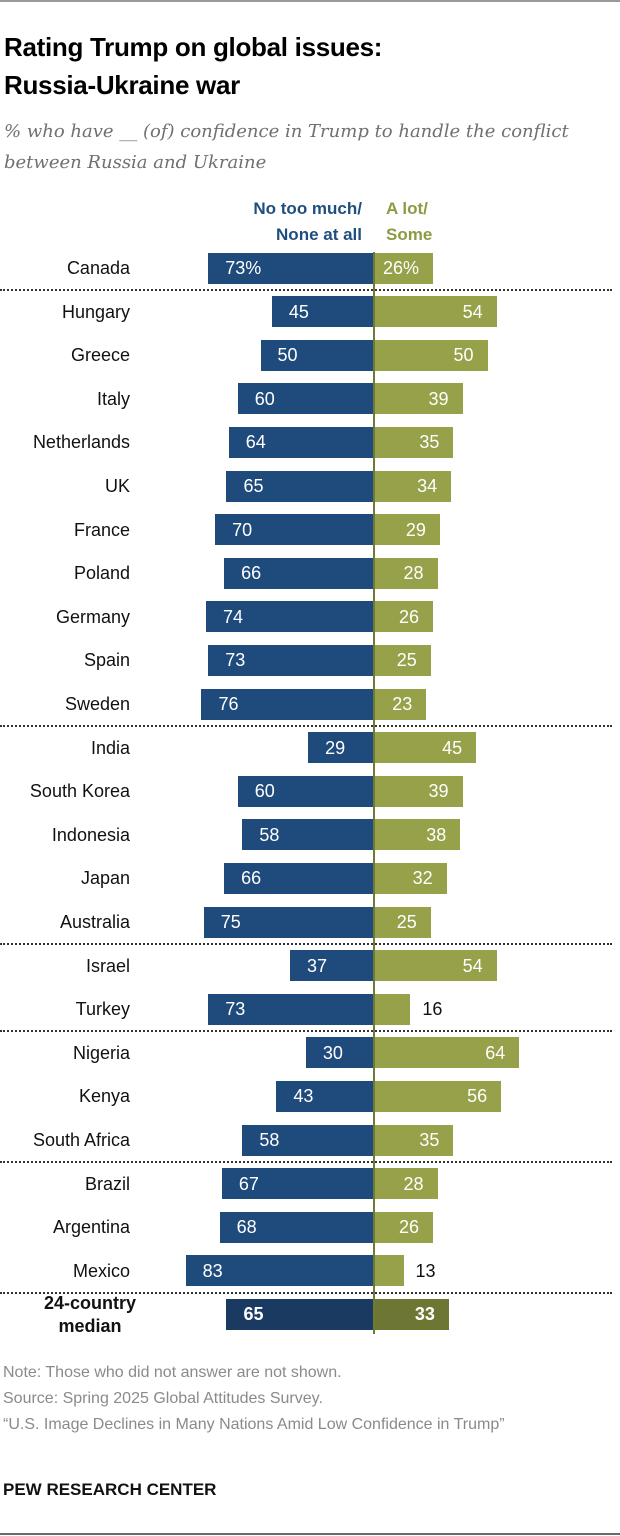  I want to click on value-label-negative: 73%, so click(243, 268).